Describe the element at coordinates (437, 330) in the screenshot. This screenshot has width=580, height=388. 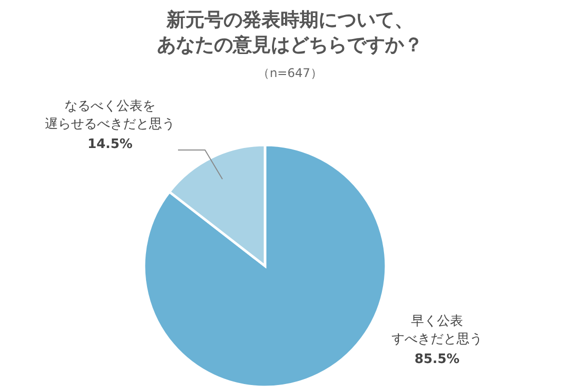
I see `slice-label: 早く公表すべきだと思う` at that location.